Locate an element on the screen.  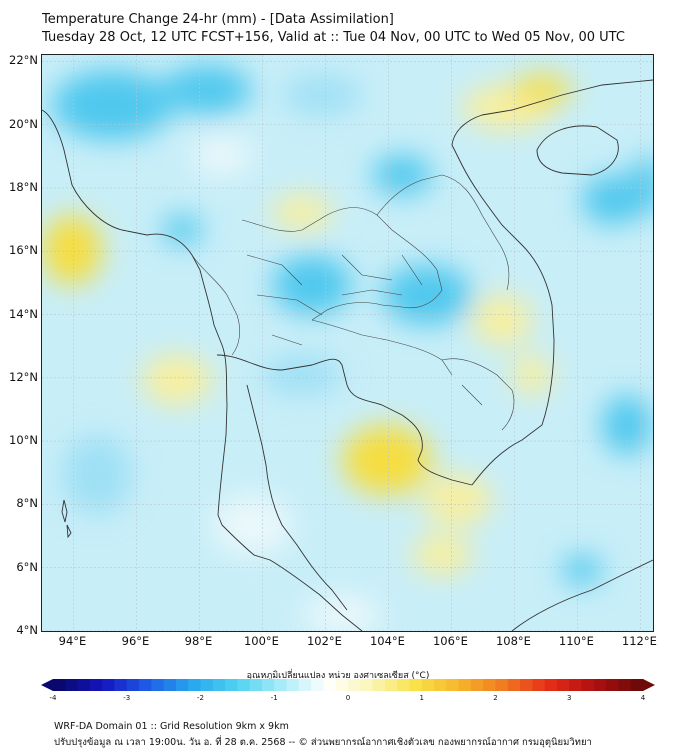
longitude-tick-label: 112°E is located at coordinates (639, 641).